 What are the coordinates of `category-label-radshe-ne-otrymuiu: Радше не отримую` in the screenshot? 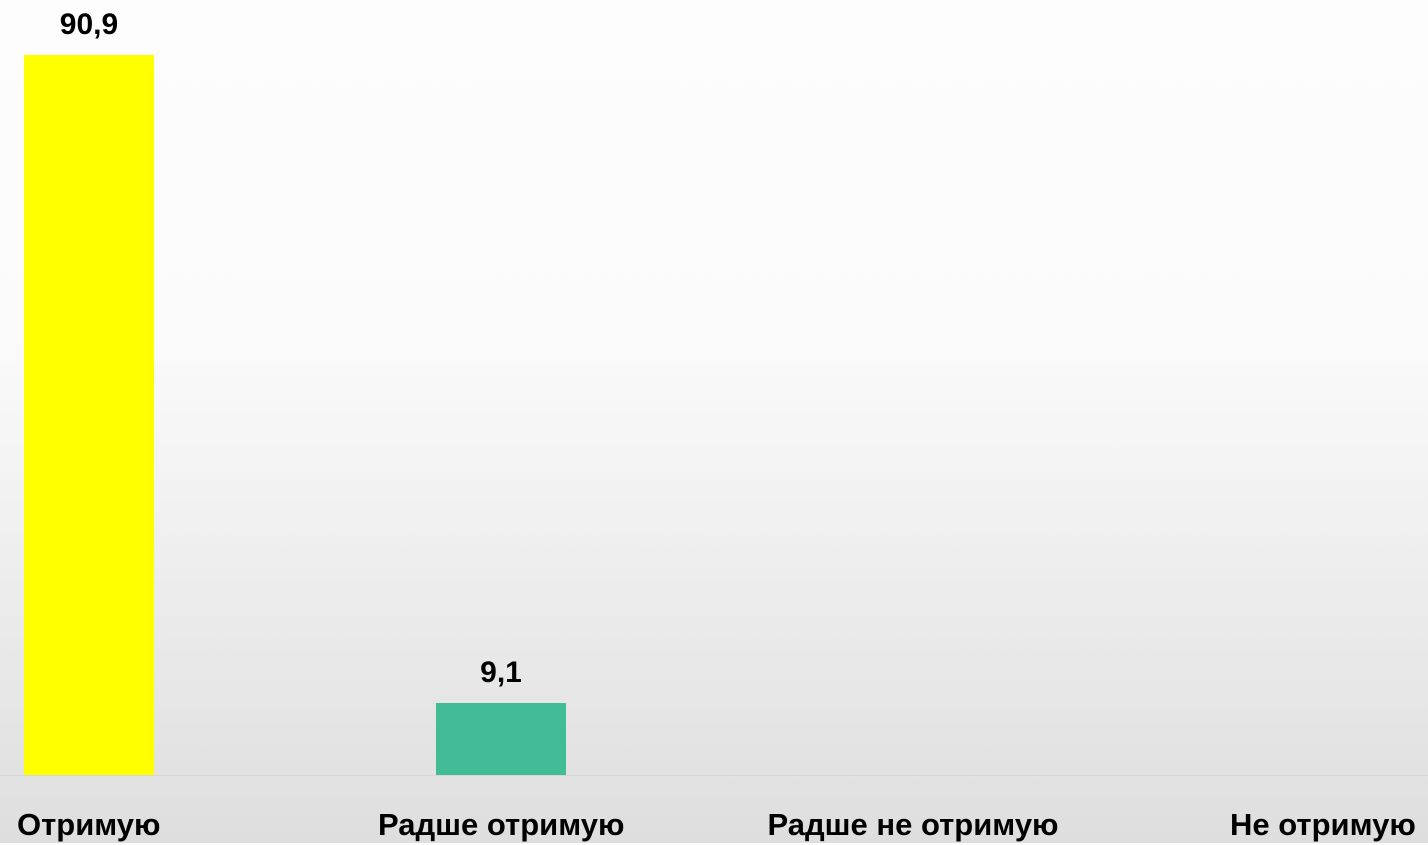 It's located at (913, 824).